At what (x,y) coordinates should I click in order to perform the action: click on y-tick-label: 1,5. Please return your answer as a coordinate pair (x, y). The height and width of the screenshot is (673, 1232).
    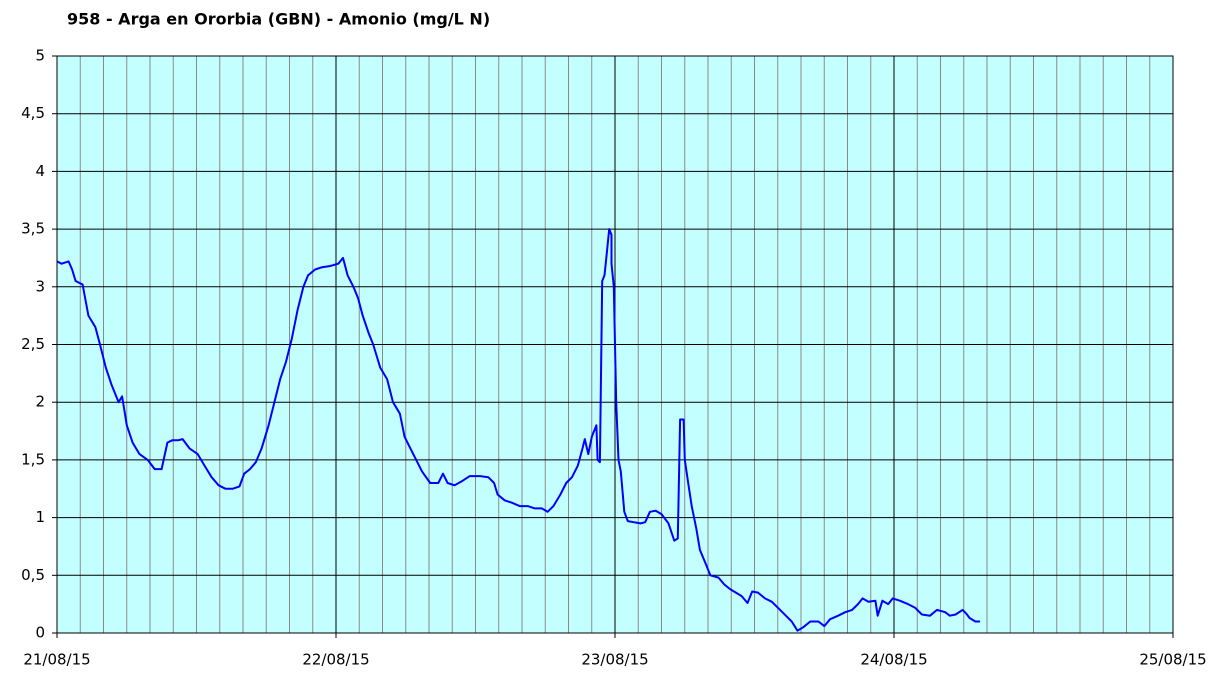
    Looking at the image, I should click on (33, 459).